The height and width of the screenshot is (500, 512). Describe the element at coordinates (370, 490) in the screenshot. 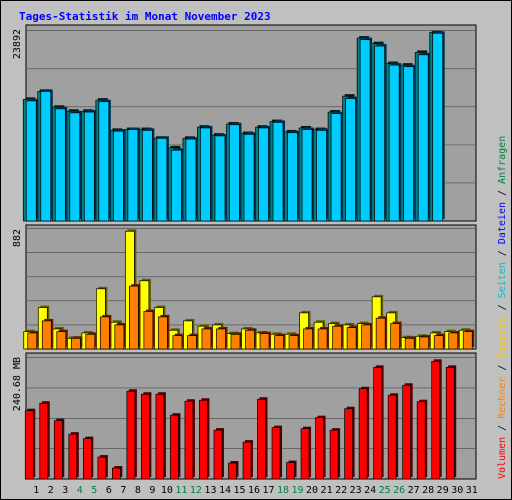

I see `day-label-24: 24` at that location.